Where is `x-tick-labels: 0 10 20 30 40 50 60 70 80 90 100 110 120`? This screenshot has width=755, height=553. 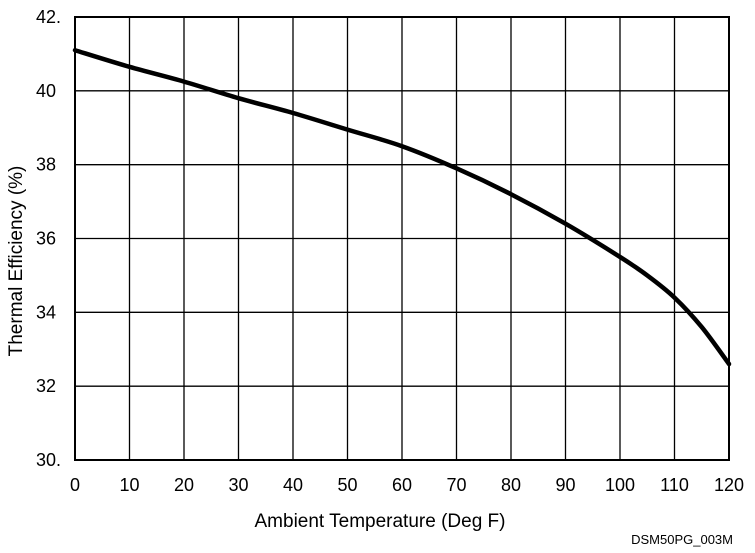 x-tick-labels: 0 10 20 30 40 50 60 70 80 90 100 110 120 is located at coordinates (407, 485).